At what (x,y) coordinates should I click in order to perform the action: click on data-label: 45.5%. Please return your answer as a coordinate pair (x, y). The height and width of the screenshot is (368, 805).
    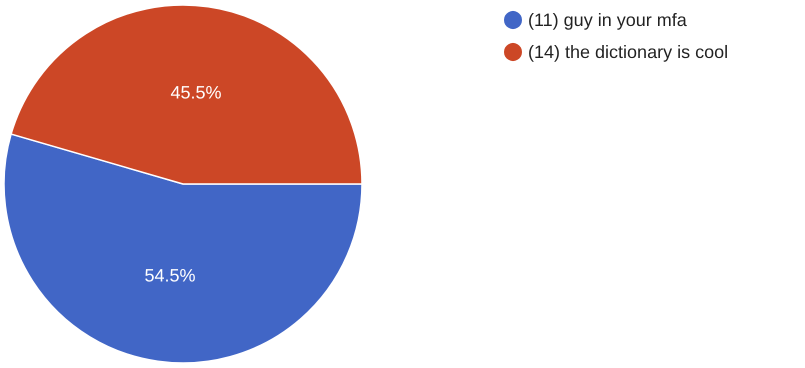
    Looking at the image, I should click on (196, 92).